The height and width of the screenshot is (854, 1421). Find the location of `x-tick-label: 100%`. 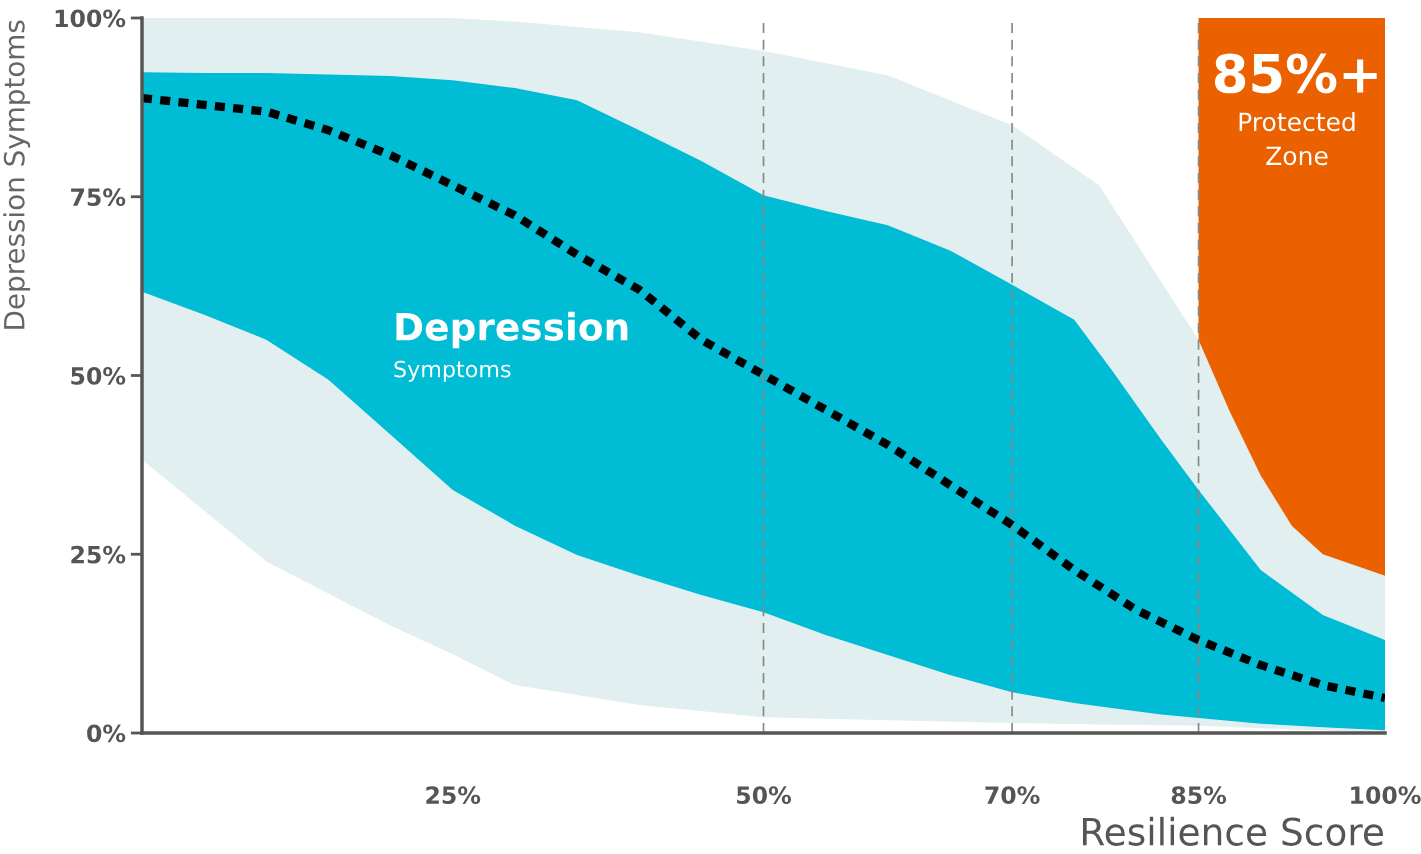

x-tick-label: 100% is located at coordinates (1386, 795).